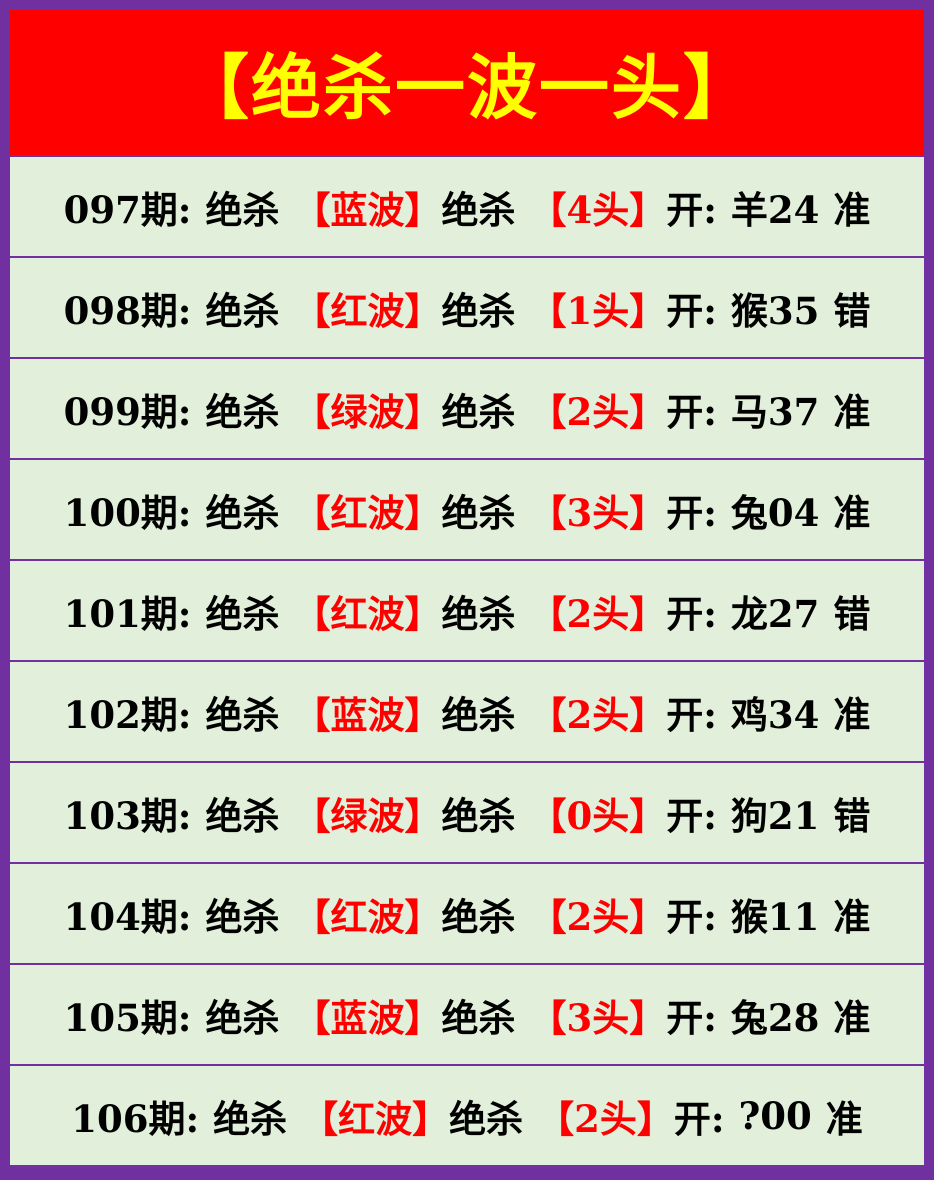  I want to click on table-row: 104期: 绝杀 【红波】 绝杀 【2头】 开: 猴11 准, so click(467, 913).